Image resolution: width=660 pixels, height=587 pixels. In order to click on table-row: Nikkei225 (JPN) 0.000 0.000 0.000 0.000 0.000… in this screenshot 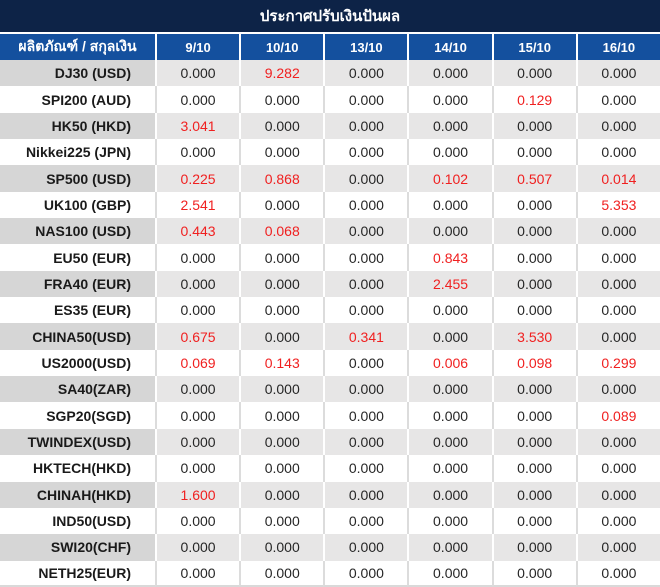, I will do `click(330, 152)`.